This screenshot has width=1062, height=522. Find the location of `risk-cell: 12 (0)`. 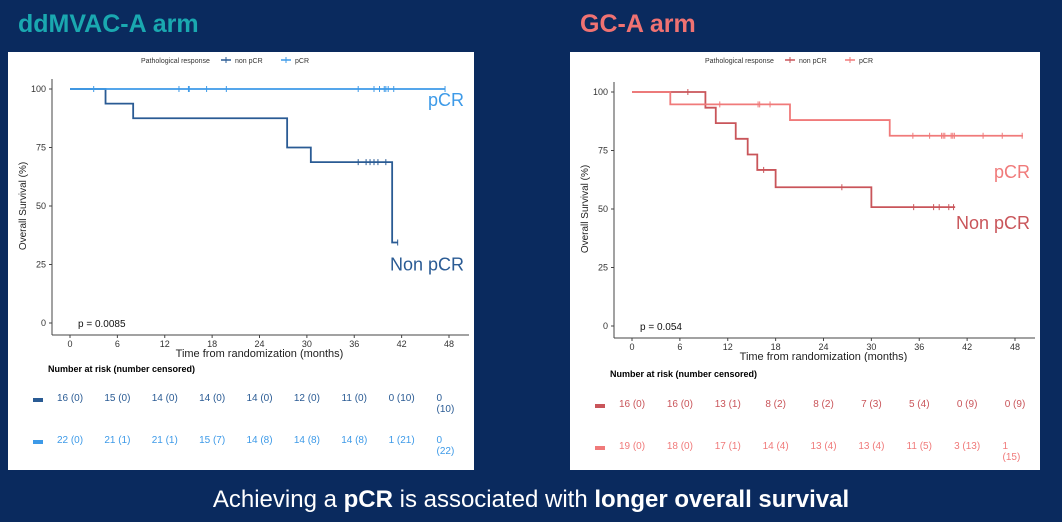

risk-cell: 12 (0) is located at coordinates (306, 398).